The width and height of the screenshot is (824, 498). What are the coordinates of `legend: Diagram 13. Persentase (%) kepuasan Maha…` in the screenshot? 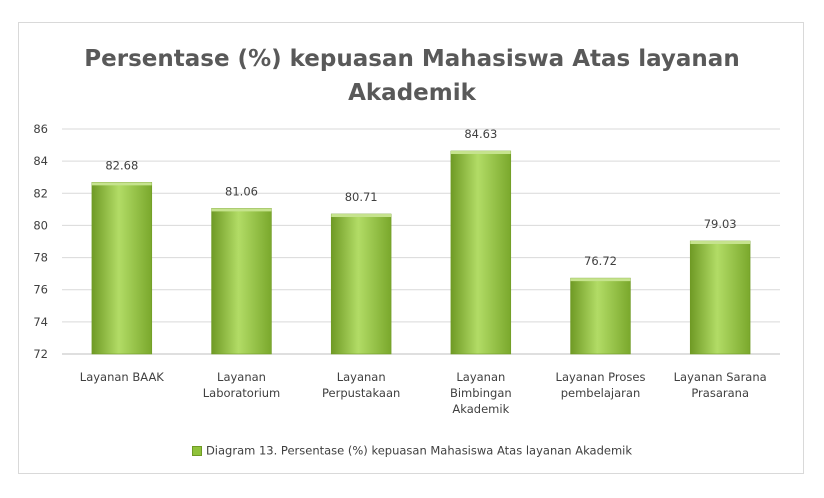 It's located at (412, 450).